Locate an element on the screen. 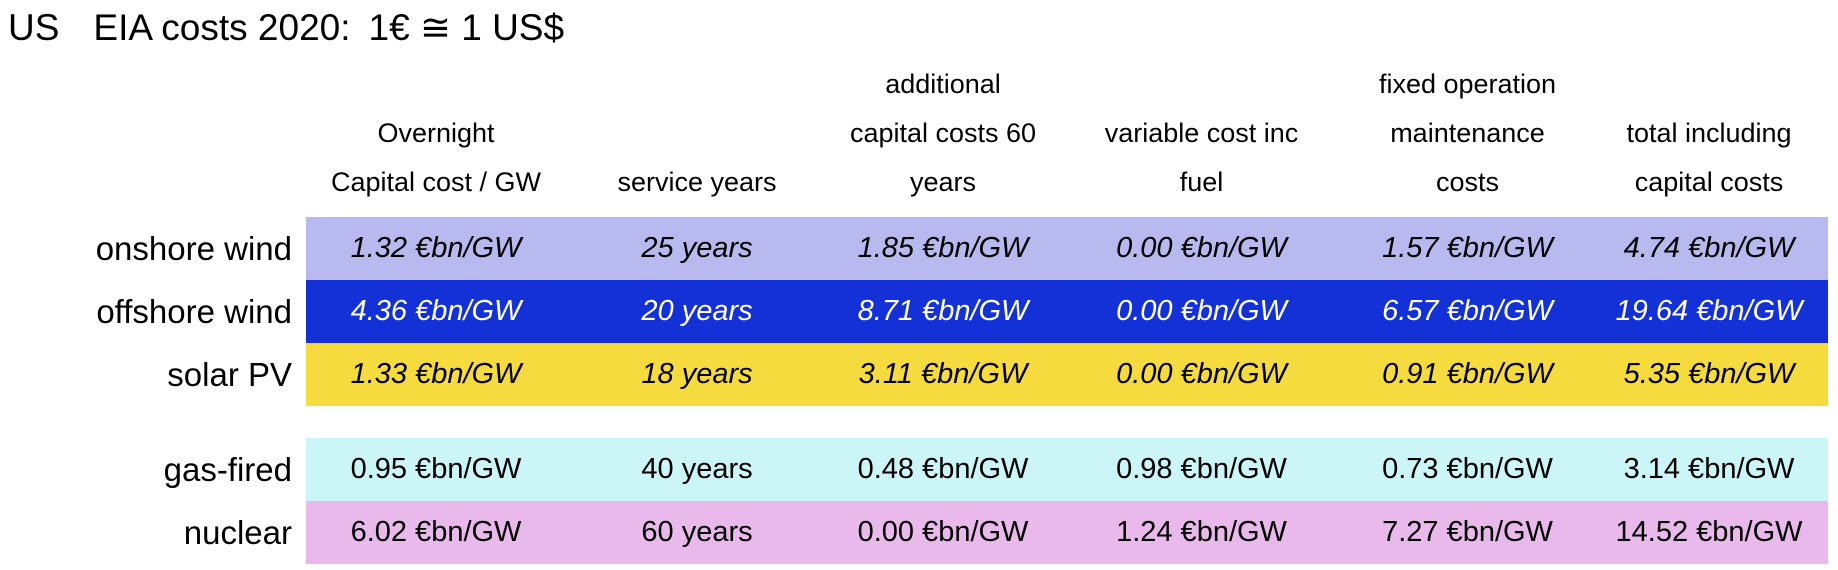 The image size is (1838, 570). header-label-spacer is located at coordinates (153, 133).